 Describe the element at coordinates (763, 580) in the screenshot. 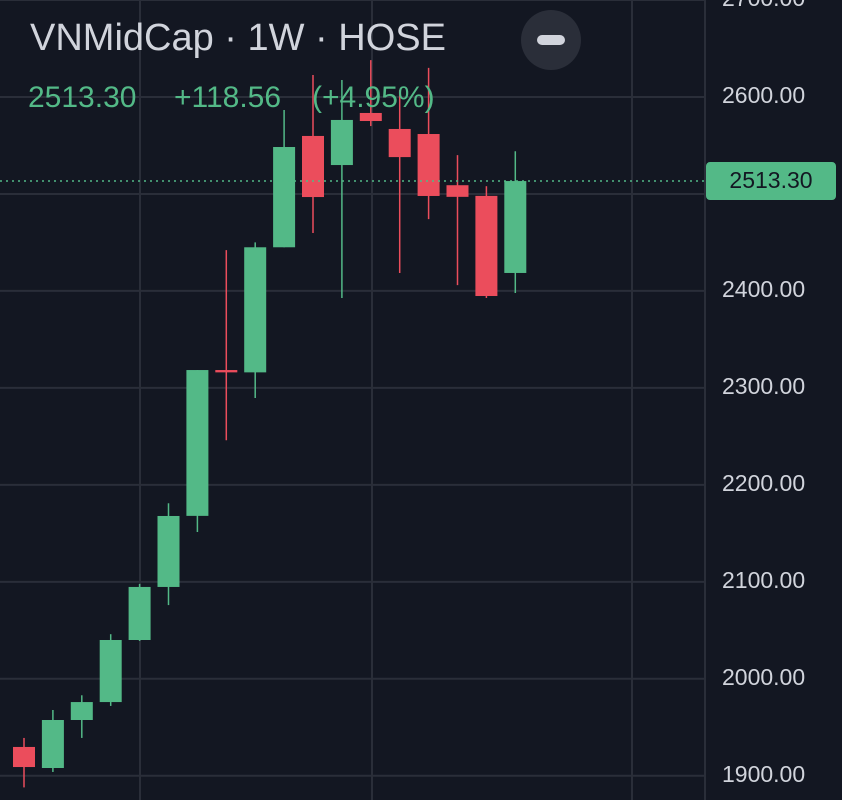

I see `y-tick-label: 2100.00` at that location.